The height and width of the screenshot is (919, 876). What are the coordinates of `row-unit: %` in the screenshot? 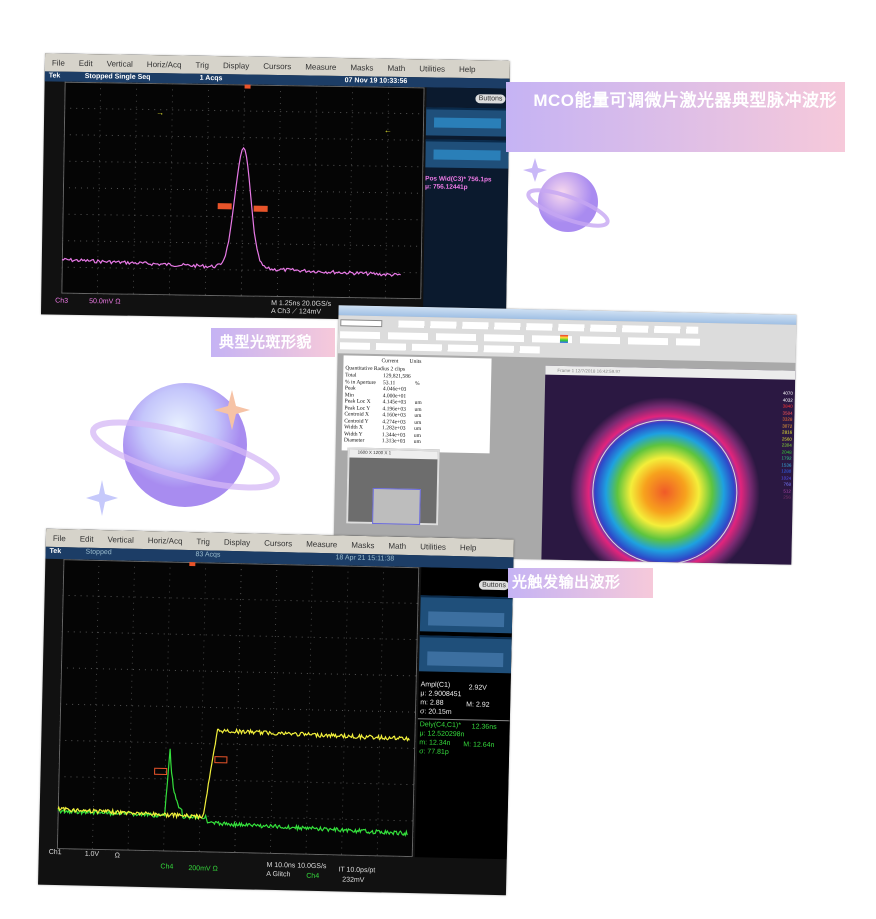 It's located at (417, 383).